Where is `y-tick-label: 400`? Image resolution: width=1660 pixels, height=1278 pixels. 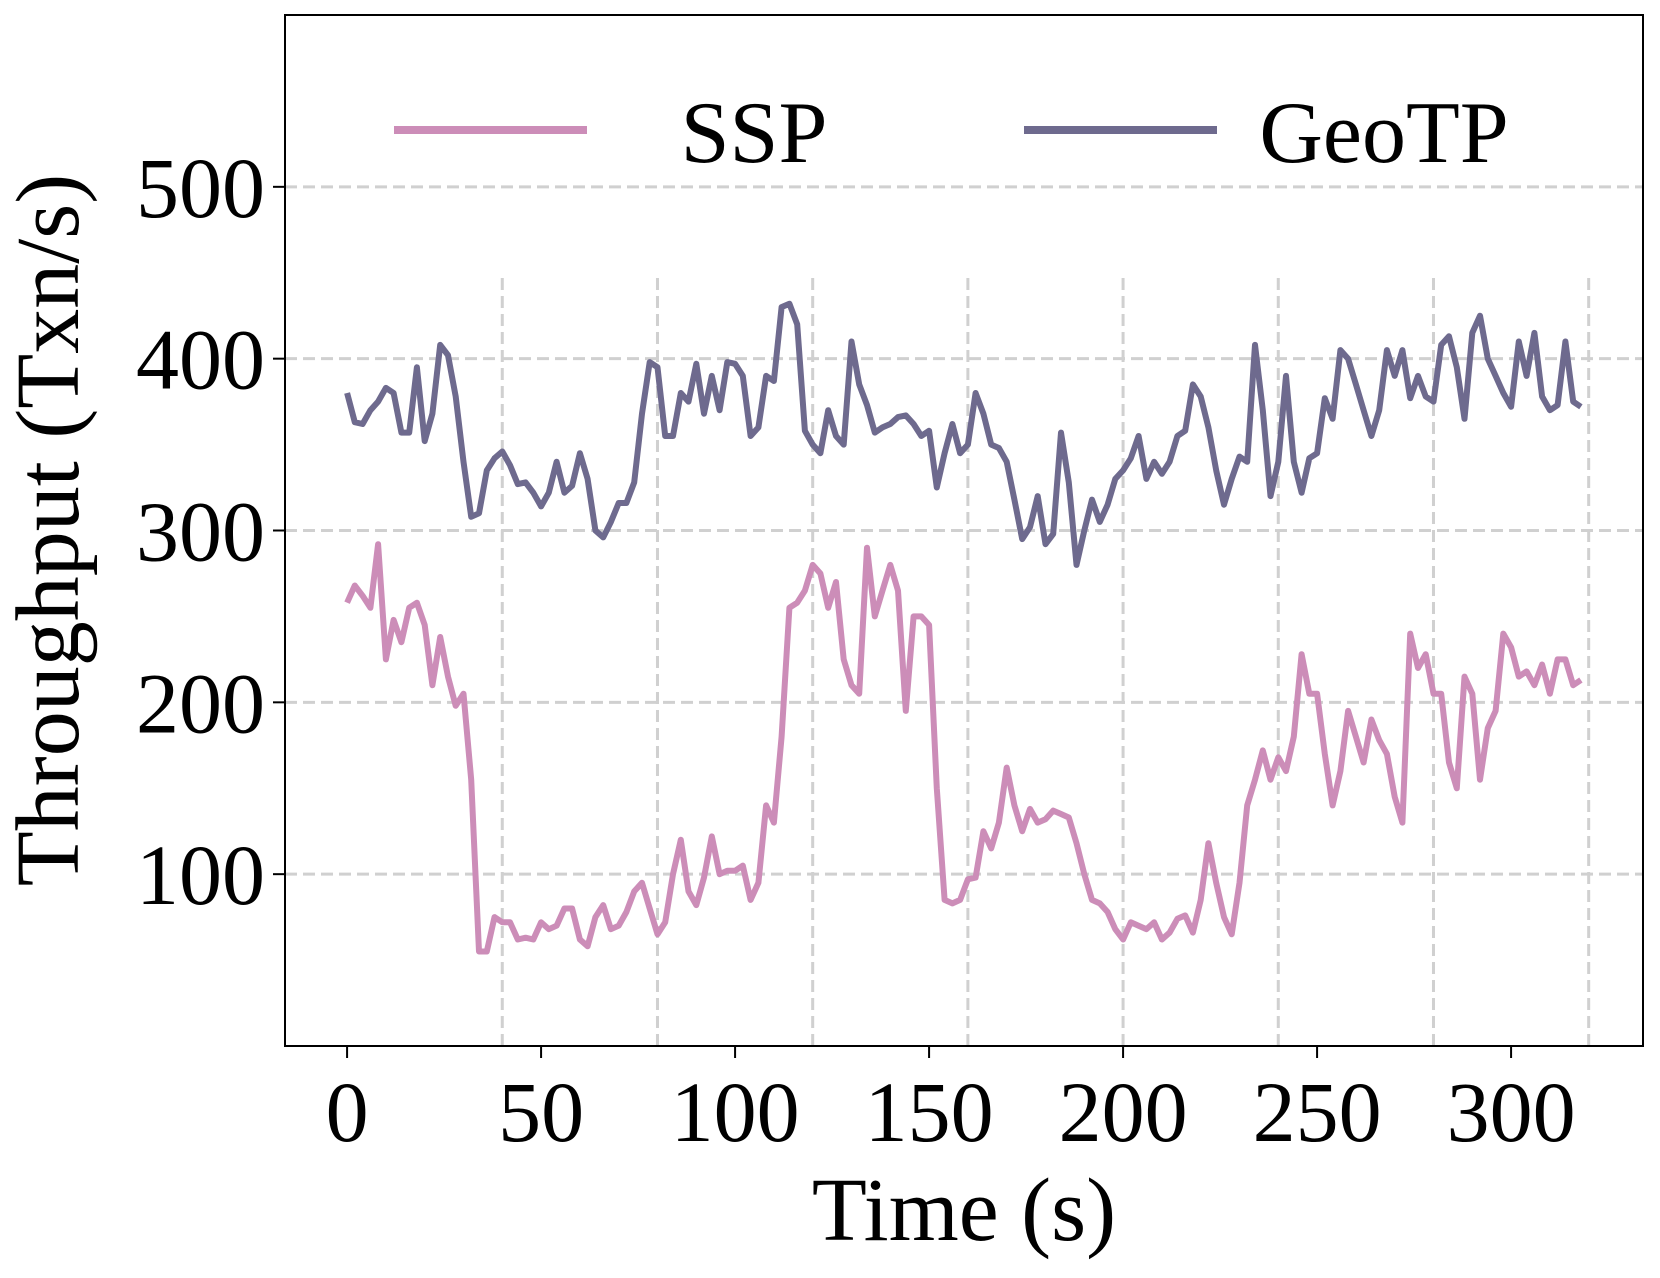
y-tick-label: 400 is located at coordinates (200, 360).